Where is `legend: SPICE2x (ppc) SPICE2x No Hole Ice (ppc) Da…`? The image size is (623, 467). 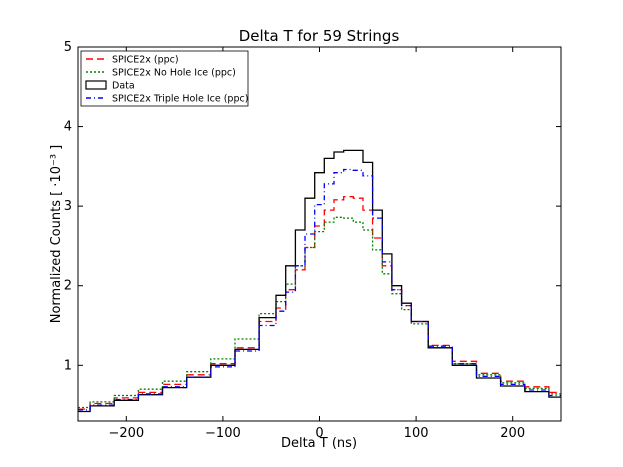
legend: SPICE2x (ppc) SPICE2x No Hole Ice (ppc) Da… is located at coordinates (164, 78).